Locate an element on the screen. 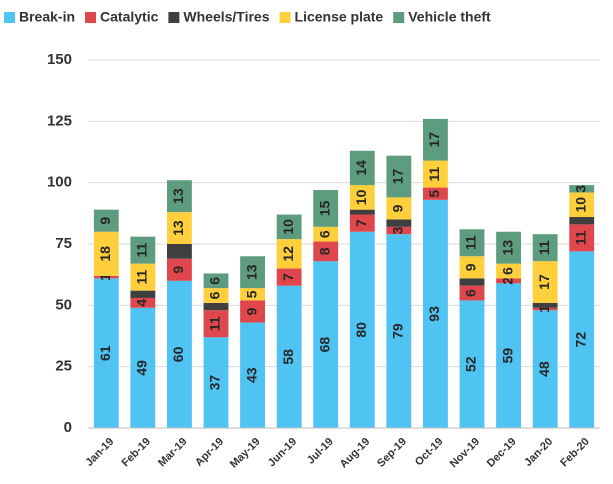  value-label: 68 is located at coordinates (324, 345).